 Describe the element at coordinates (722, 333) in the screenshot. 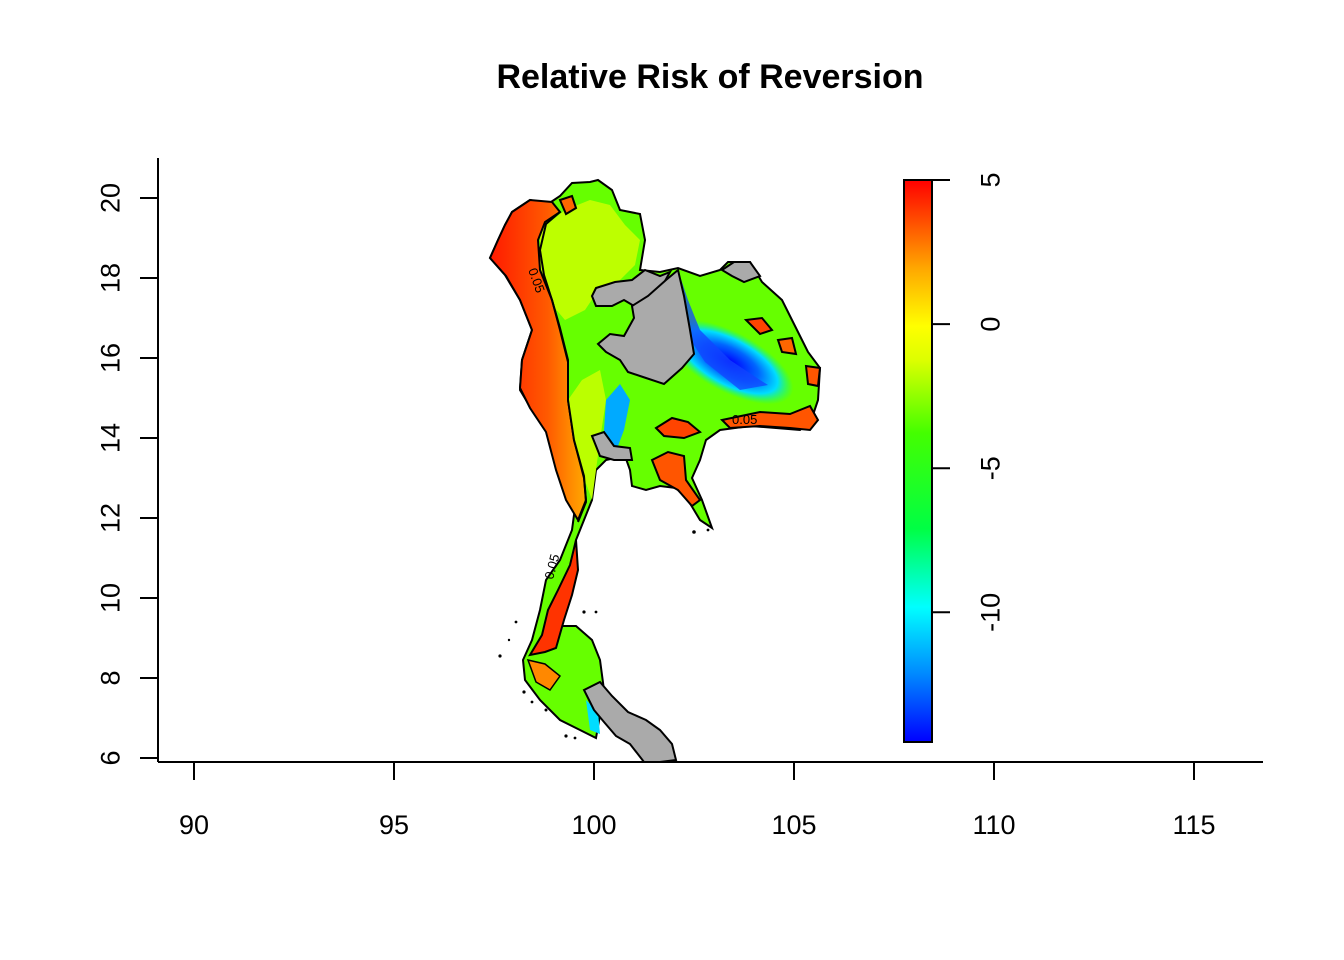

I see `northeast-blue-streak` at that location.